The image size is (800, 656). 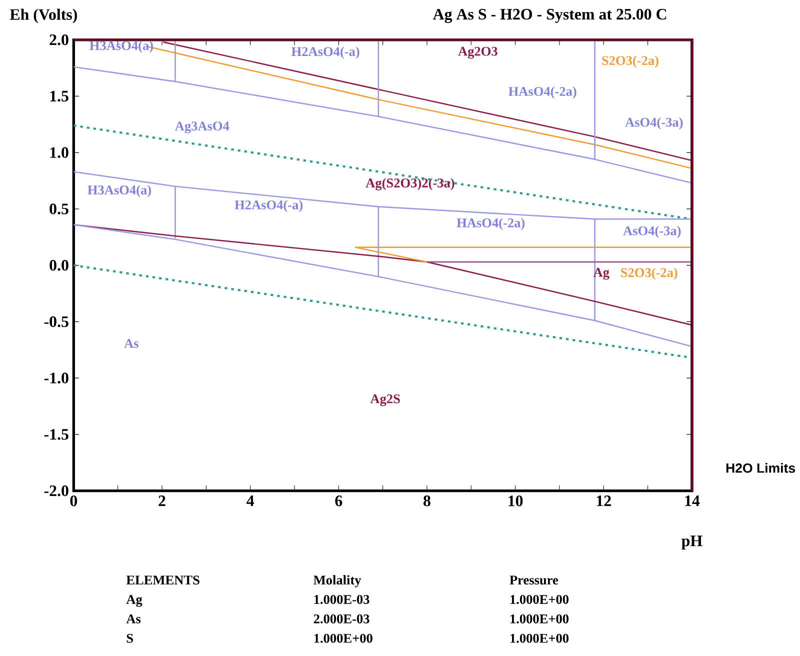 What do you see at coordinates (338, 581) in the screenshot?
I see `text: Molality` at bounding box center [338, 581].